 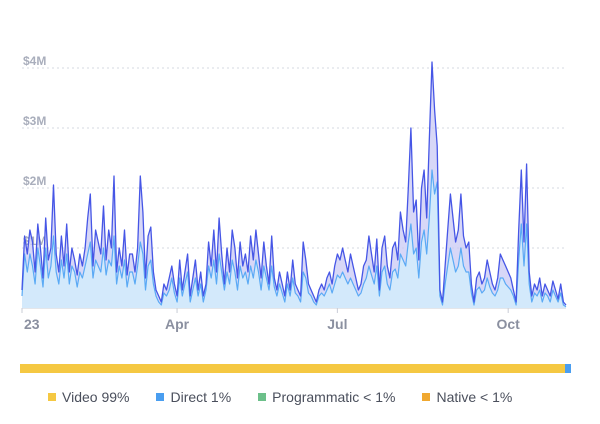 I want to click on legend-item-native: Native < 1%, so click(x=467, y=397).